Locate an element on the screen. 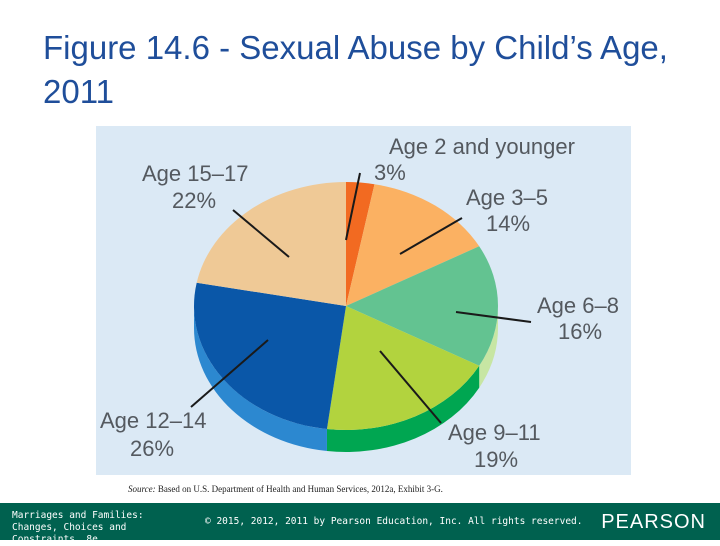  slice-label-2: Age 3–5 is located at coordinates (507, 197).